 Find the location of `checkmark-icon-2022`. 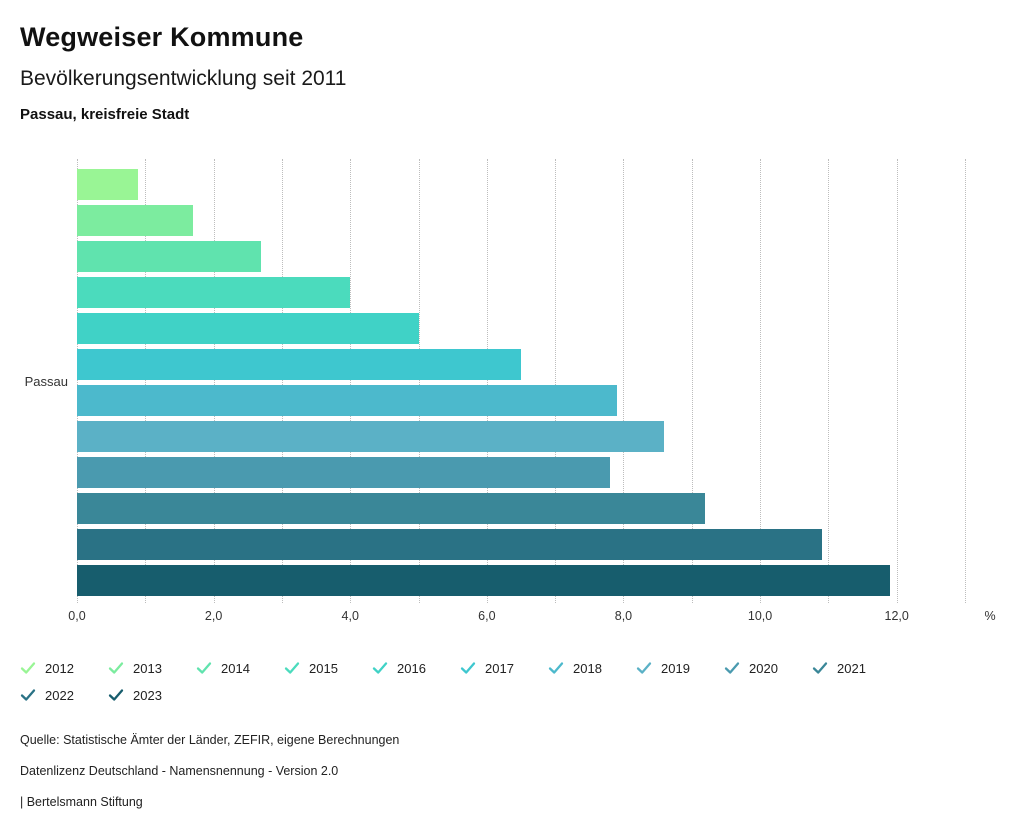

checkmark-icon-2022 is located at coordinates (28, 695).